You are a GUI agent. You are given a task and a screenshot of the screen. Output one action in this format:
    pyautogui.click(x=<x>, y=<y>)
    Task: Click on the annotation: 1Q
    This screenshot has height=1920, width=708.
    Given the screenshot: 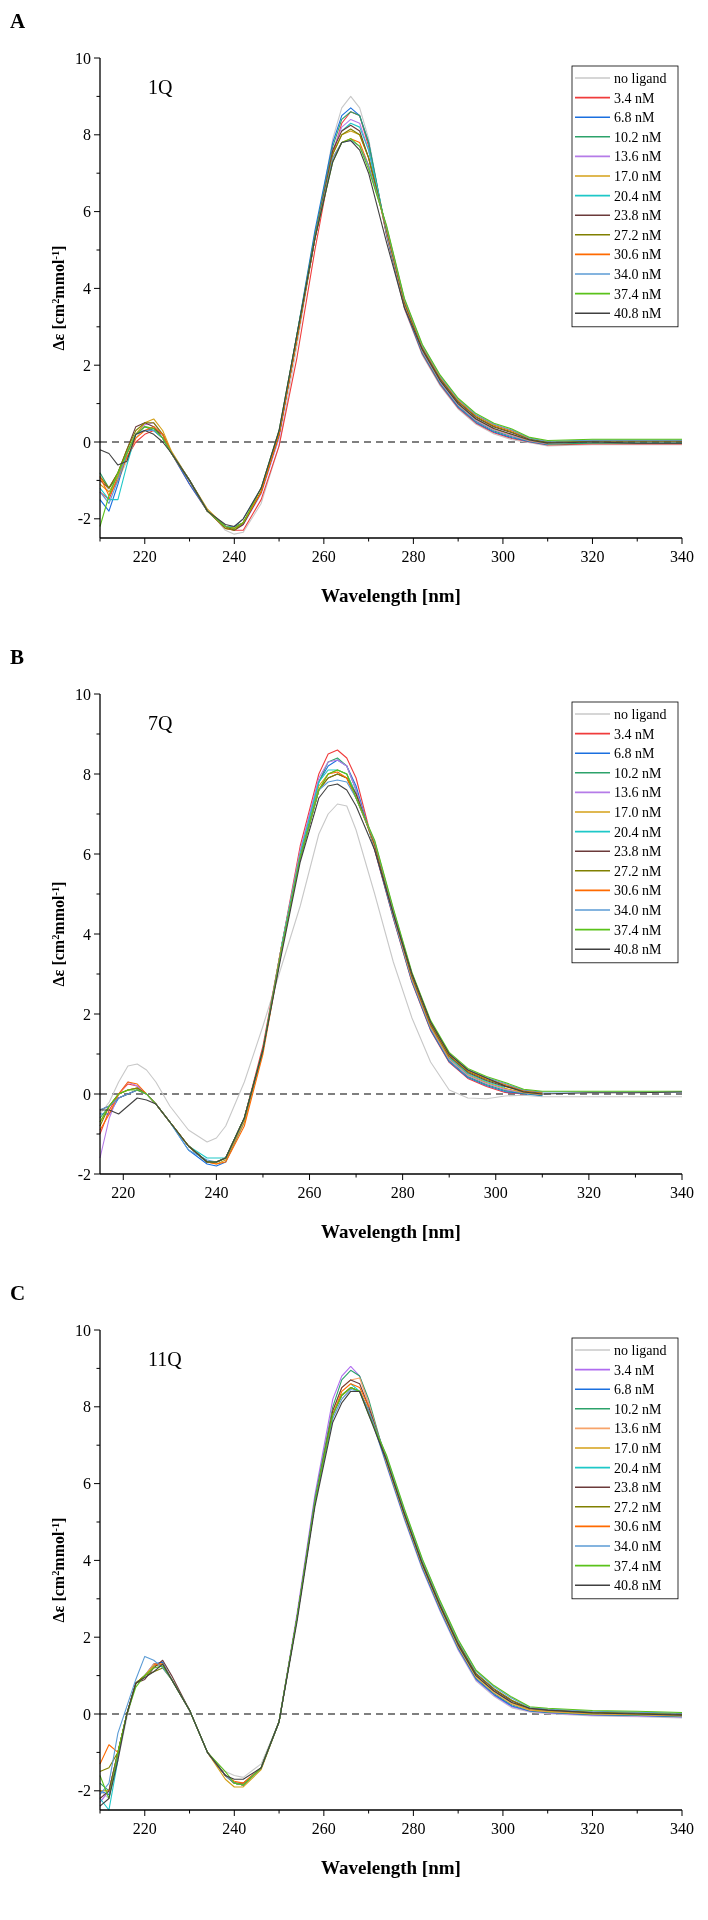 What is the action you would take?
    pyautogui.click(x=160, y=87)
    